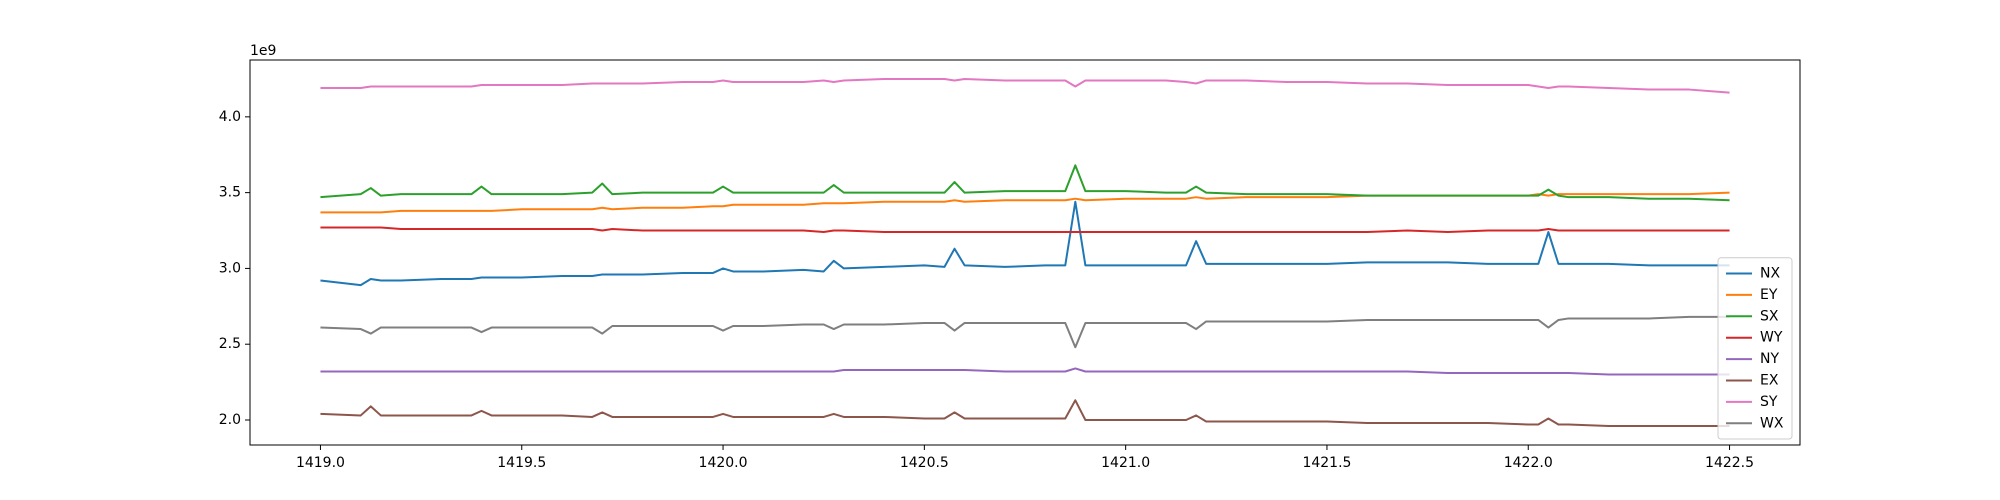  What do you see at coordinates (320, 463) in the screenshot?
I see `x-tick-label: 1419.0` at bounding box center [320, 463].